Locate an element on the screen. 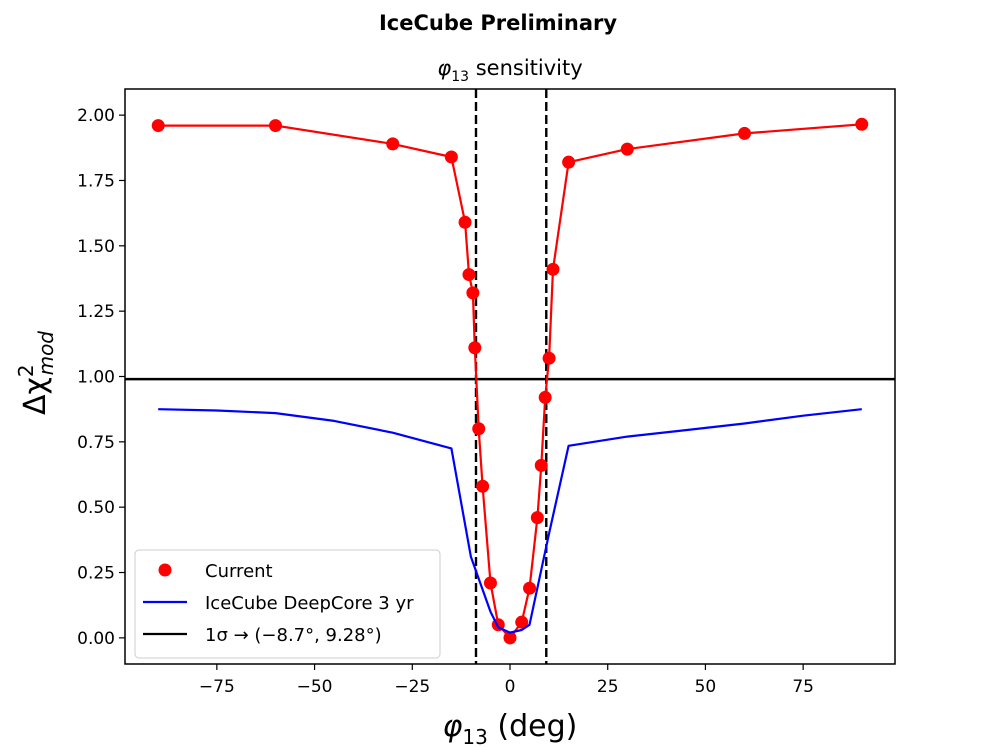 The width and height of the screenshot is (996, 747). x-tick-label-2: −25 is located at coordinates (412, 687).